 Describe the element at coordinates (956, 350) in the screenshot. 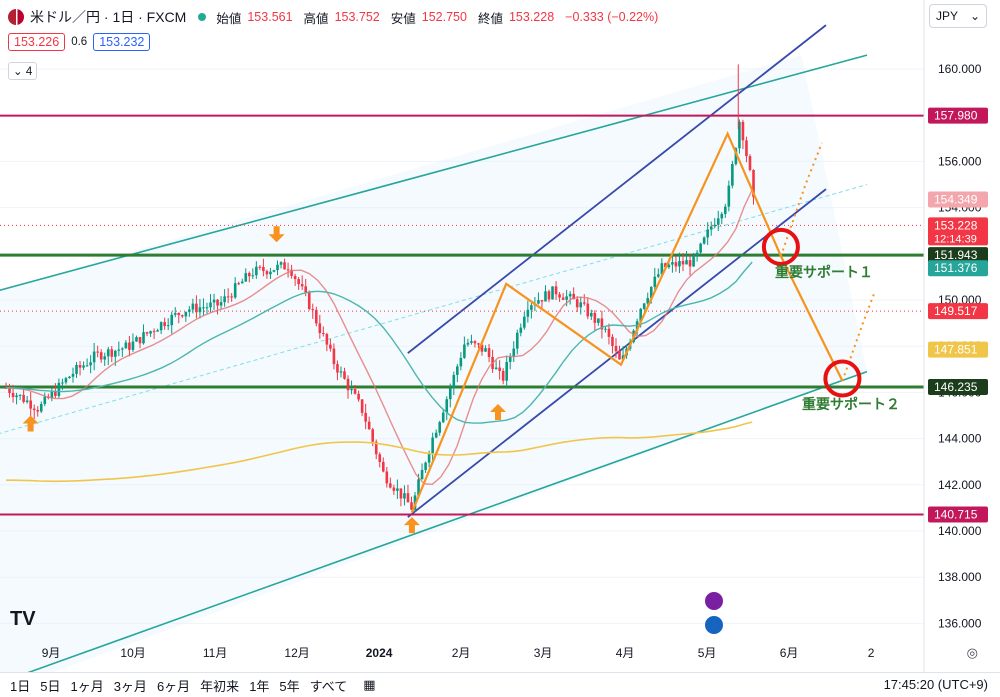

I see `price-label-text: 147.851` at that location.